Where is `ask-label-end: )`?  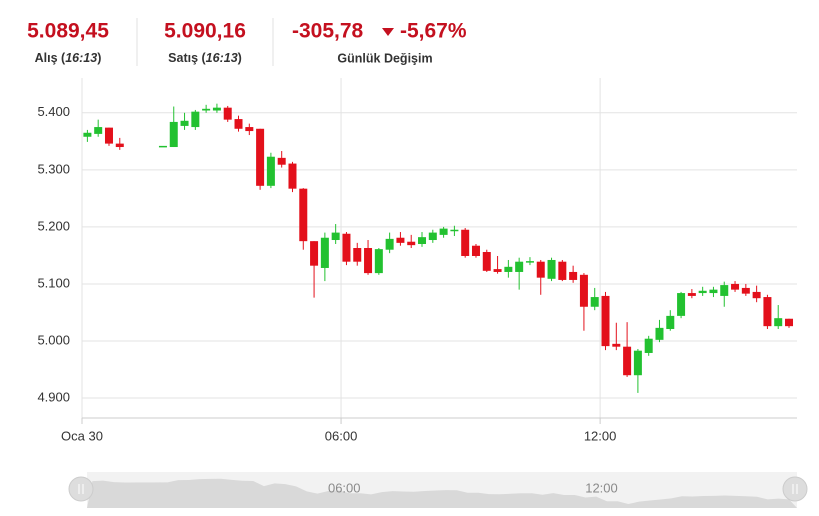
ask-label-end: ) is located at coordinates (240, 58).